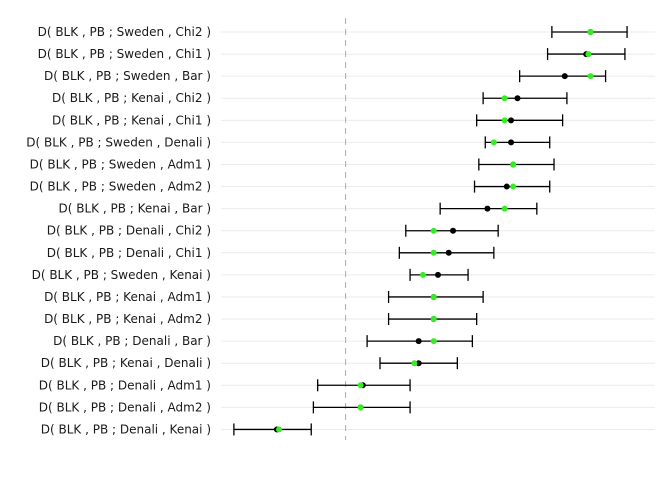 Image resolution: width=672 pixels, height=480 pixels. What do you see at coordinates (126, 429) in the screenshot?
I see `row-label: D( BLK , PB ; Denali , Kenai )` at bounding box center [126, 429].